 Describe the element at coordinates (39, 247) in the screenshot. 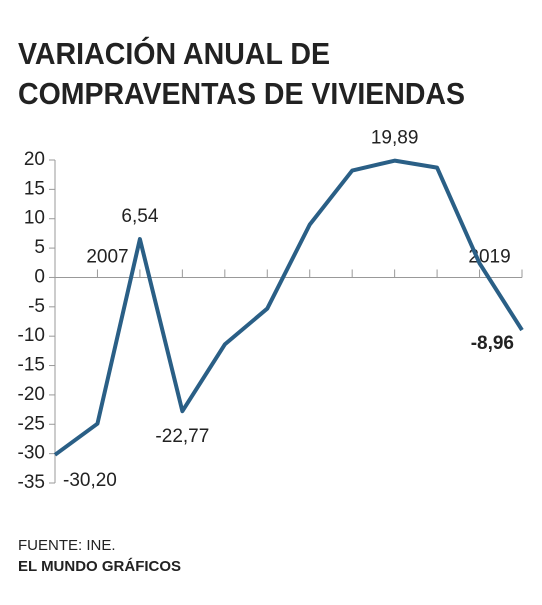

I see `y-tick-label: 5` at that location.